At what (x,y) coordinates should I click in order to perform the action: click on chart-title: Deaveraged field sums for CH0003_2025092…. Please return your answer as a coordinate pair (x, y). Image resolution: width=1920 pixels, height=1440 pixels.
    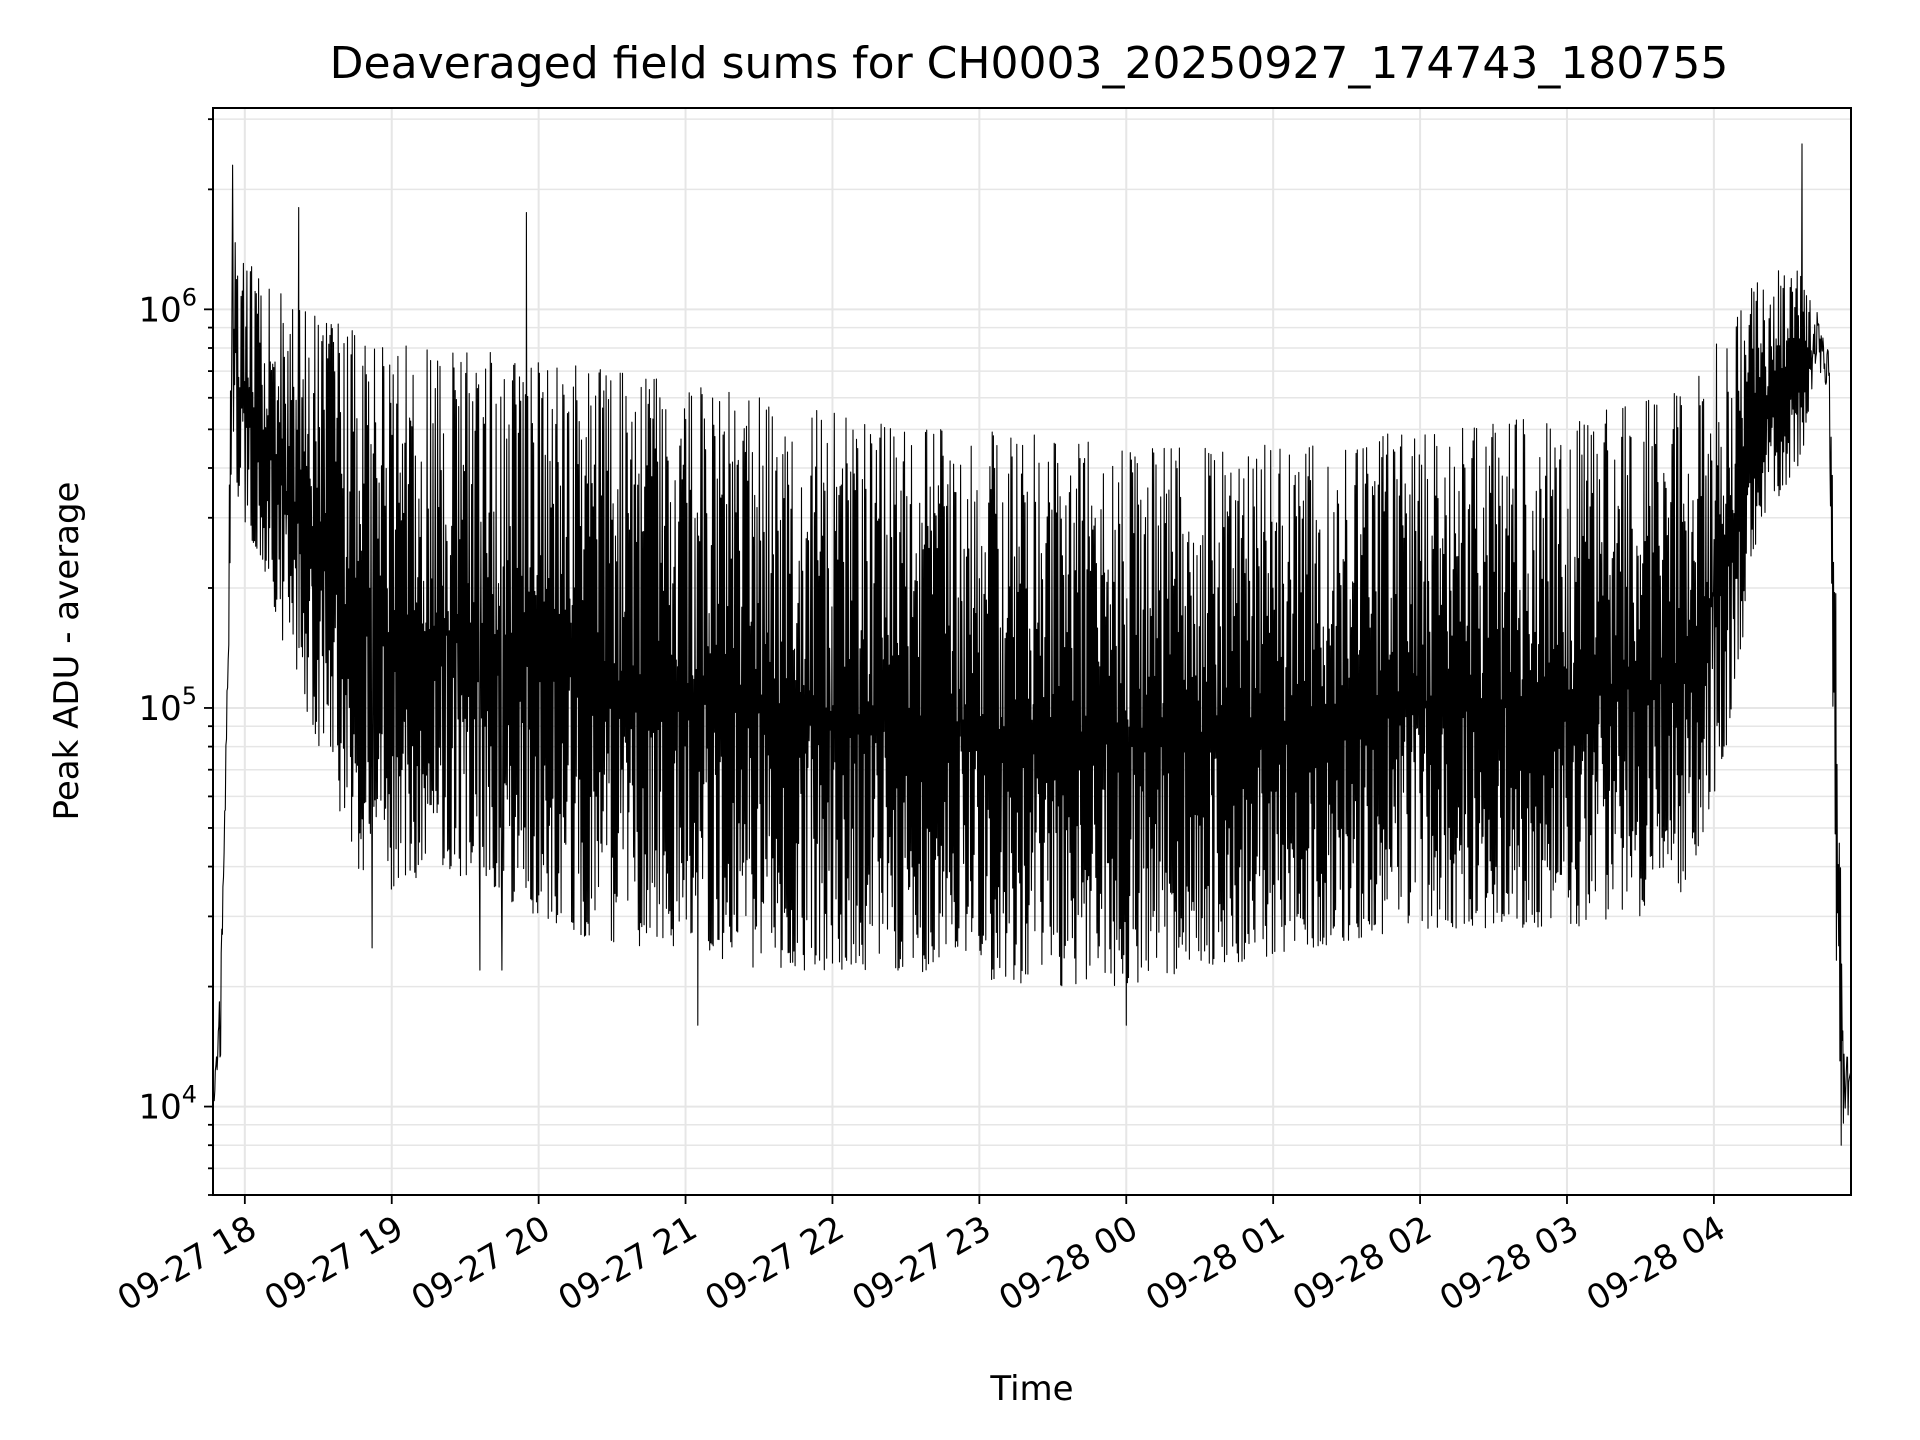
    Looking at the image, I should click on (1029, 63).